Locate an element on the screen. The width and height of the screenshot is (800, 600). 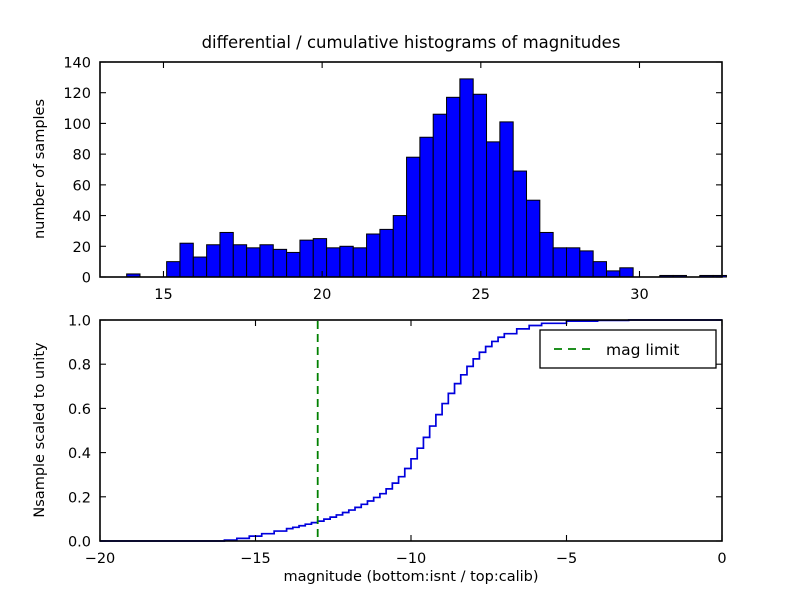
legend: mag limit is located at coordinates (628, 349).